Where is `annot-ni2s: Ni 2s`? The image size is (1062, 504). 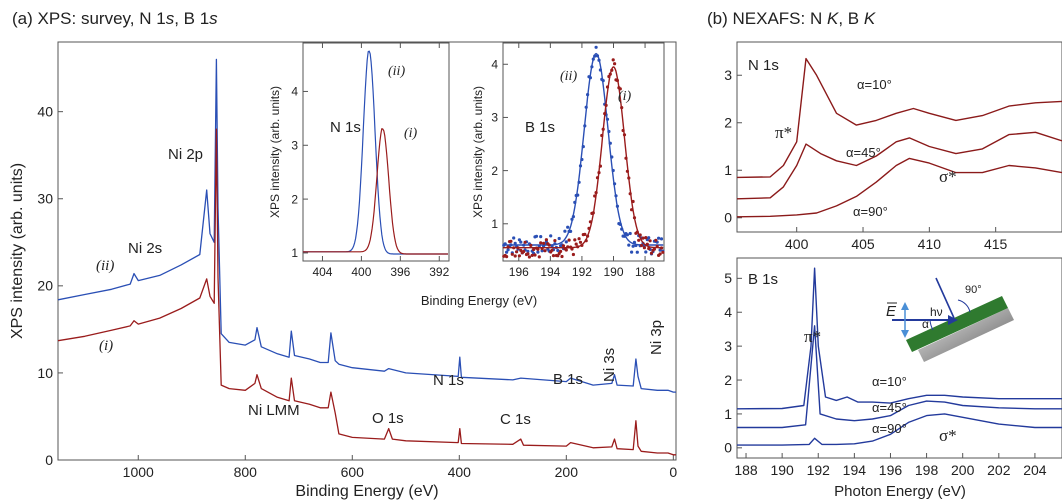
annot-ni2s: Ni 2s is located at coordinates (145, 248).